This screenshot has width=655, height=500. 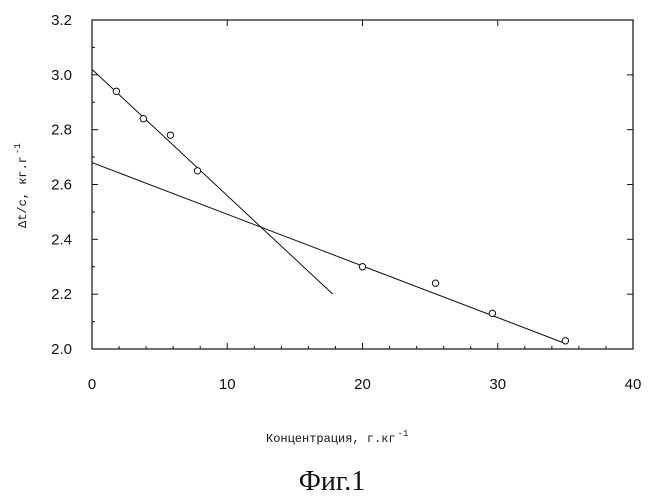 I want to click on x-tick-label: 20, so click(x=362, y=384).